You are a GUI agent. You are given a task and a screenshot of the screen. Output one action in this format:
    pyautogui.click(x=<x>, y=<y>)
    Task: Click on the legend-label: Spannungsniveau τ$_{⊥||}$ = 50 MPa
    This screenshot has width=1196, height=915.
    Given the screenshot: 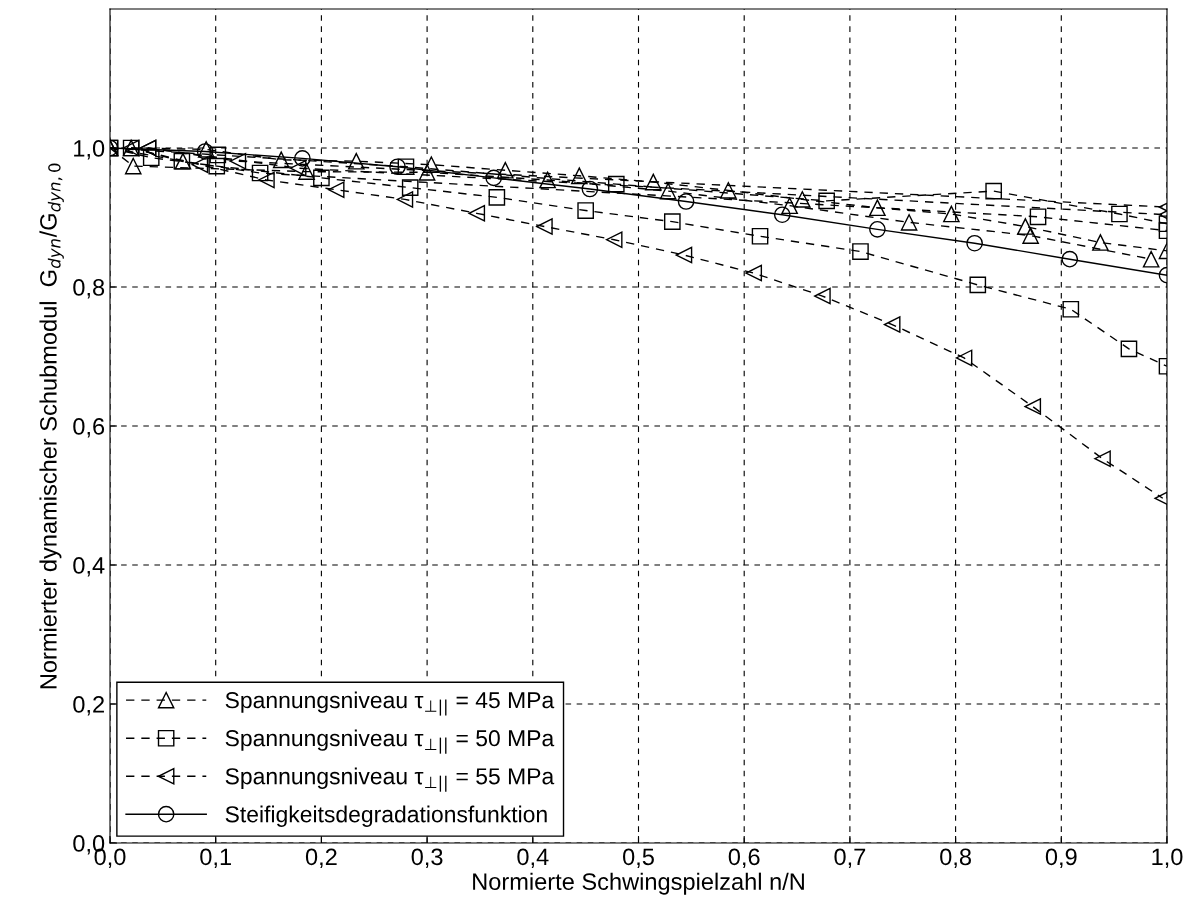 What is the action you would take?
    pyautogui.click(x=390, y=741)
    